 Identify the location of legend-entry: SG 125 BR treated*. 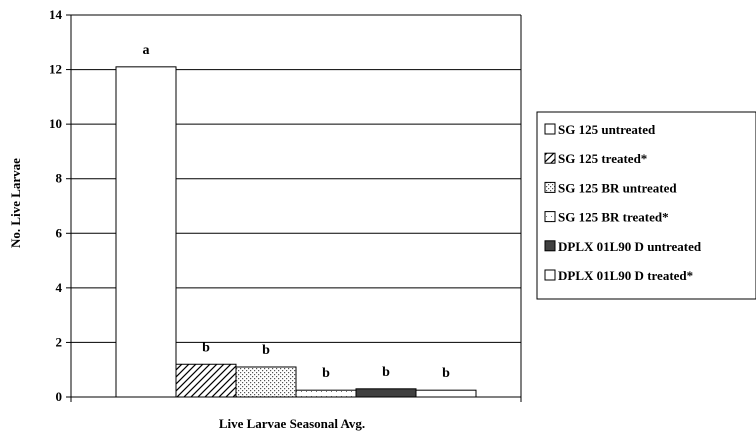
(613, 217).